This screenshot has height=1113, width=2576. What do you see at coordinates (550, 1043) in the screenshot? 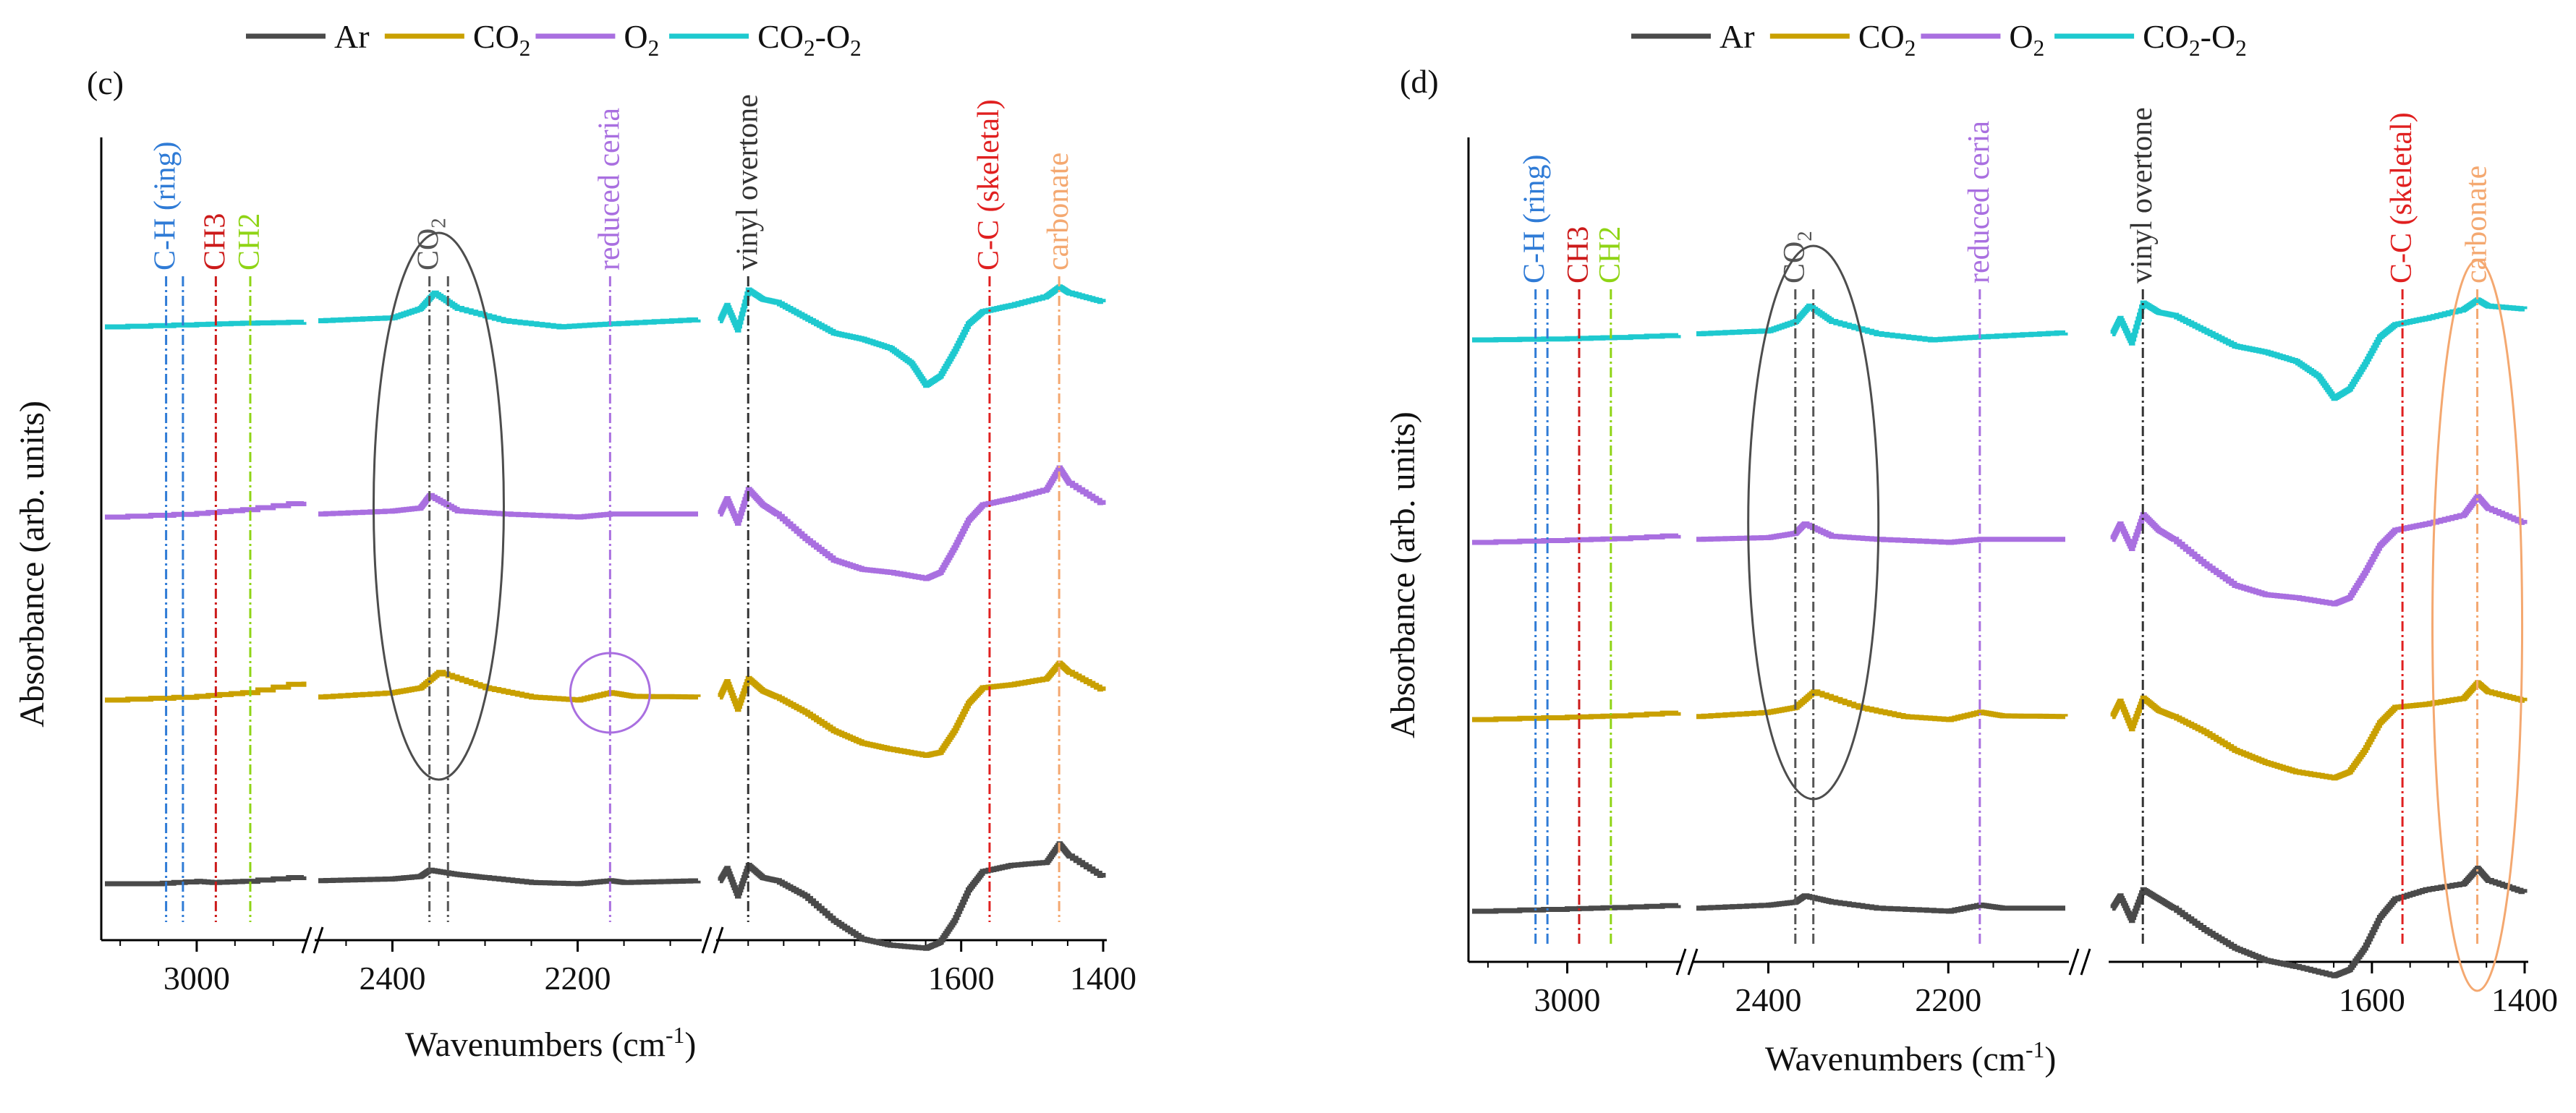
I see `x-axis-label: Wavenumbers (cm-1)` at bounding box center [550, 1043].